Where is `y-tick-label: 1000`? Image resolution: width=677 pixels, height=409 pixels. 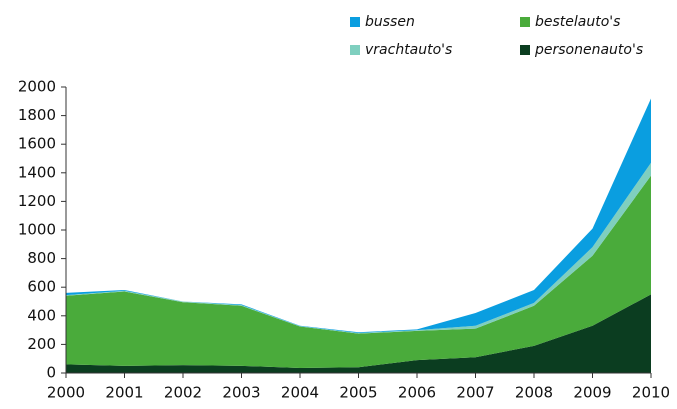 y-tick-label: 1000 is located at coordinates (37, 230).